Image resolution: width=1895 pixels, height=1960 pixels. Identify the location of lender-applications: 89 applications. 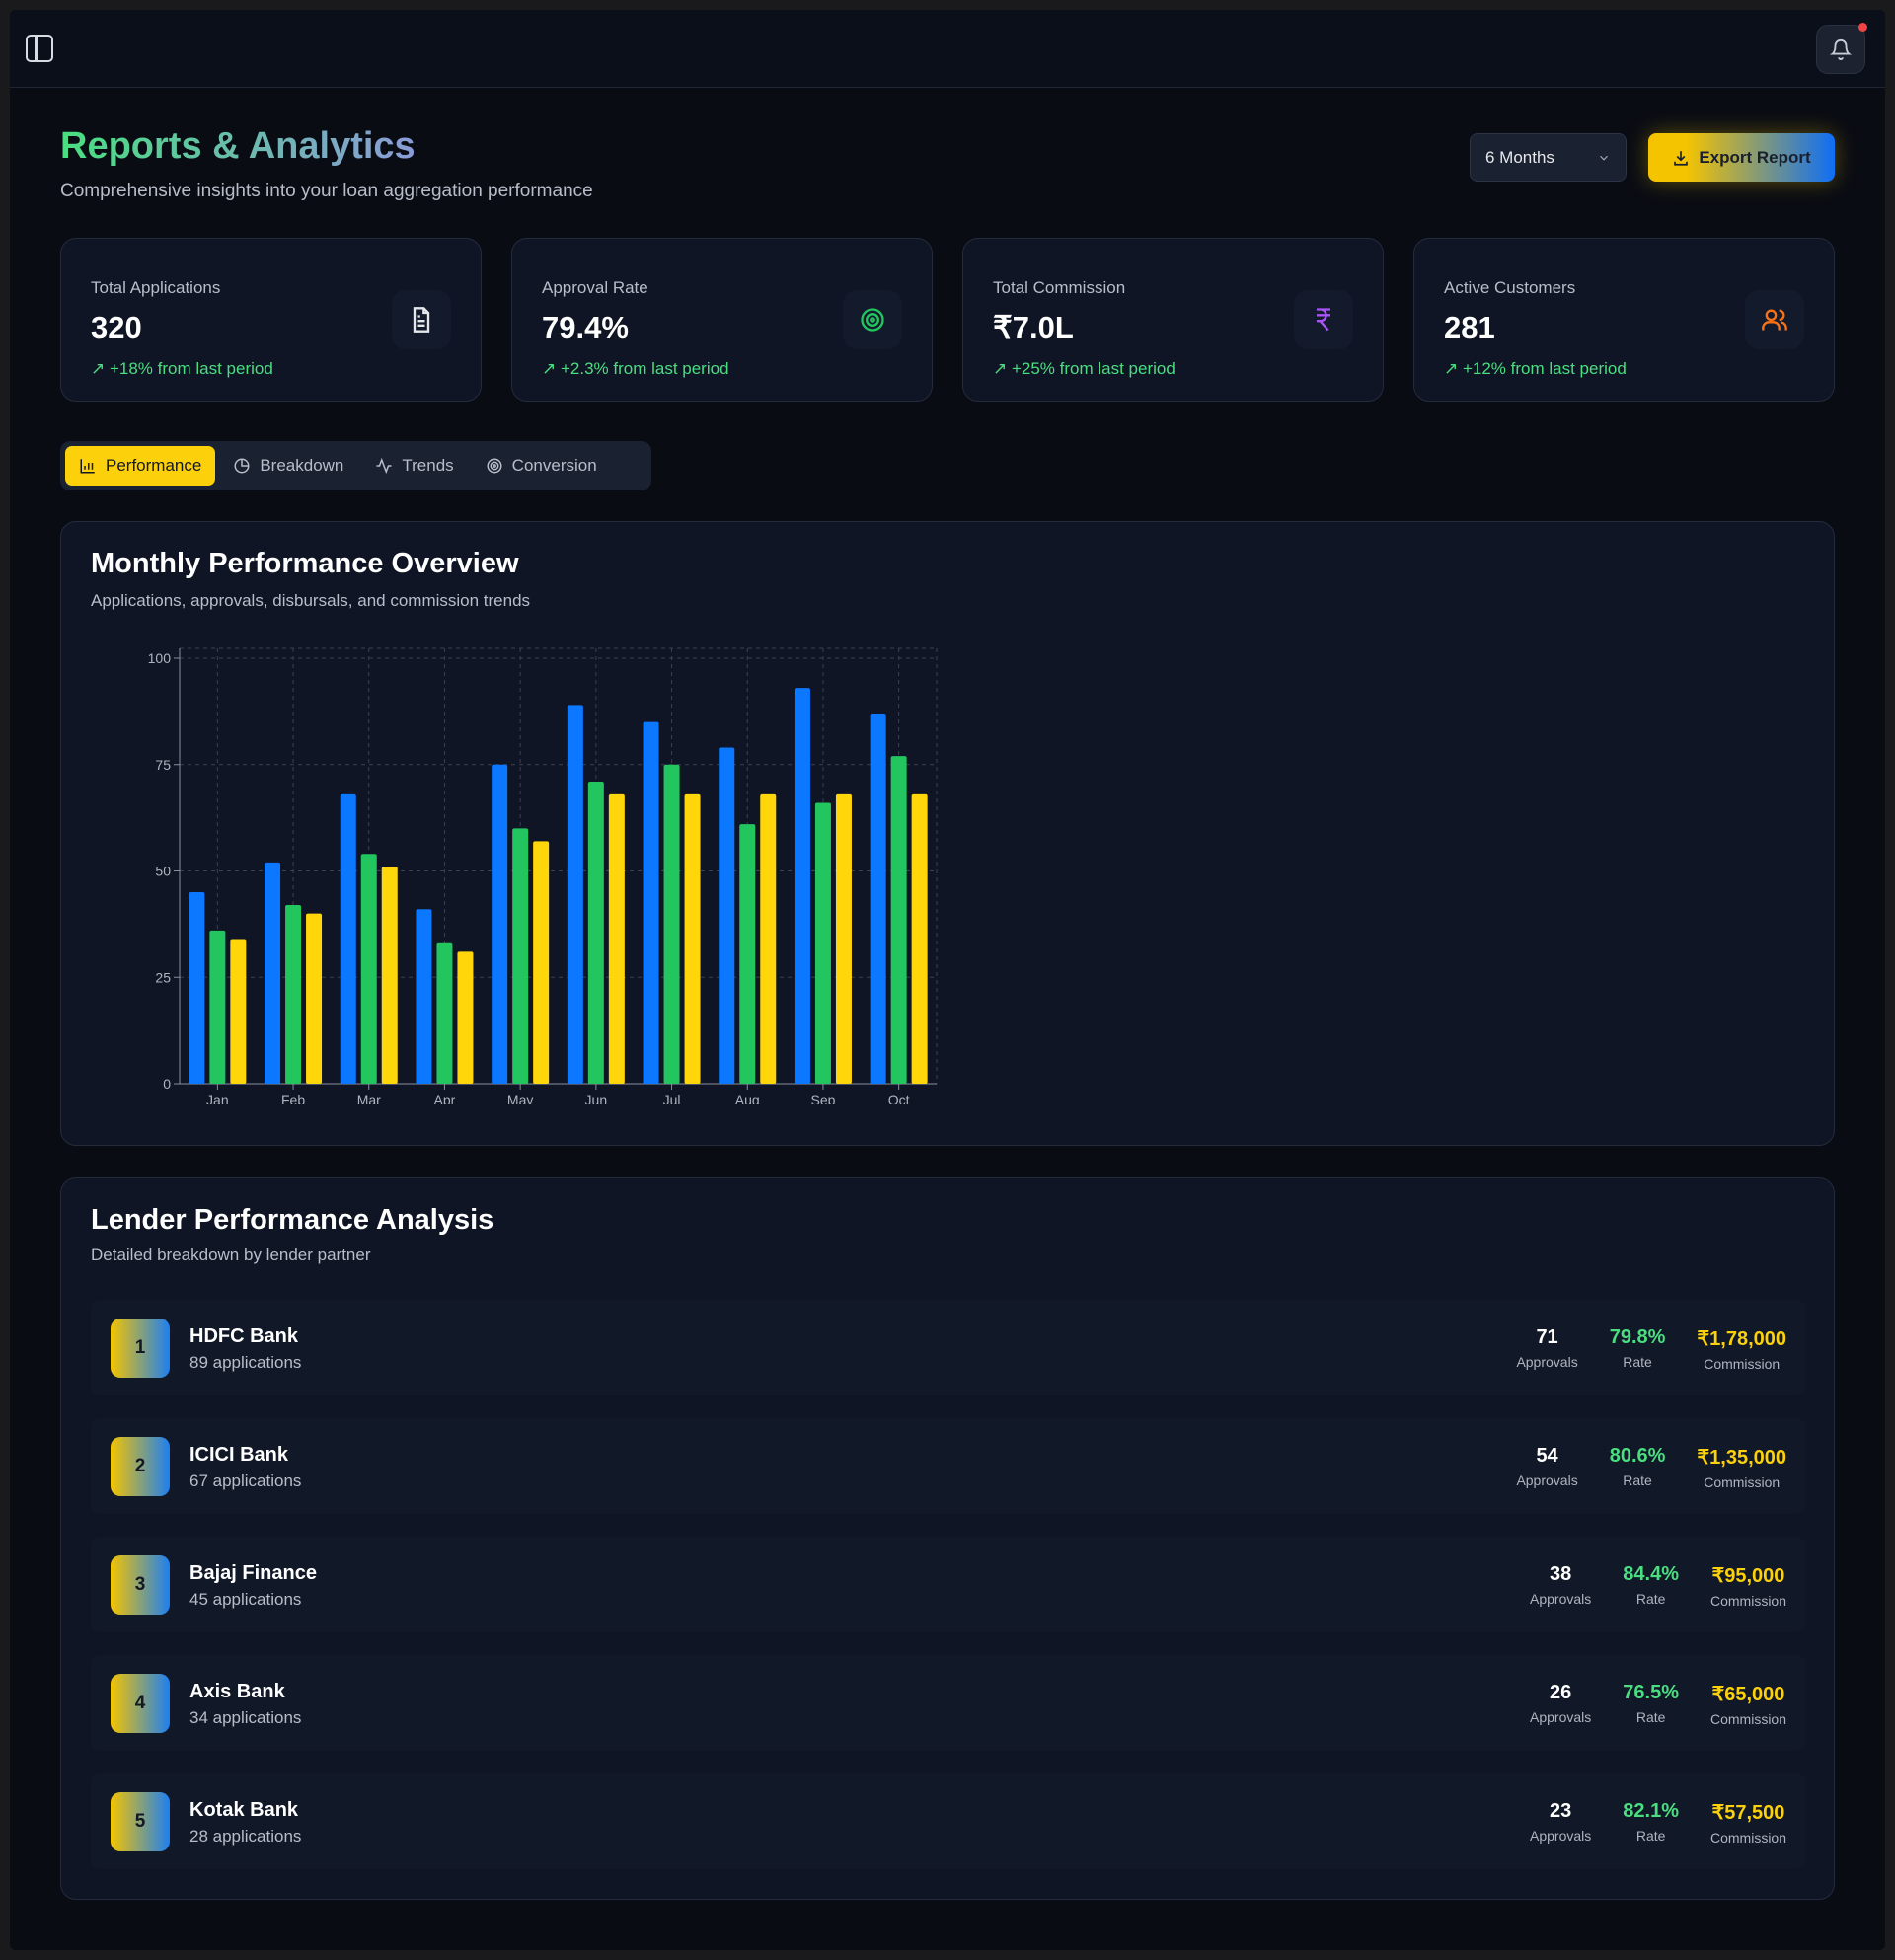
(246, 1362).